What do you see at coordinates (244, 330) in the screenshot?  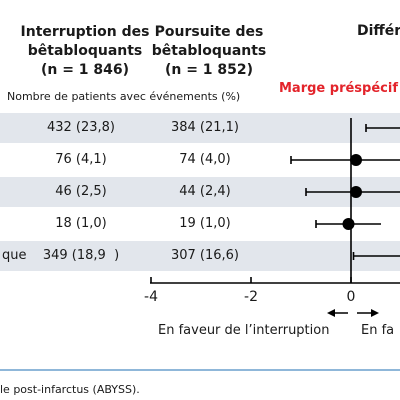 I see `favor-interruption-label: En faveur de l’interruption` at bounding box center [244, 330].